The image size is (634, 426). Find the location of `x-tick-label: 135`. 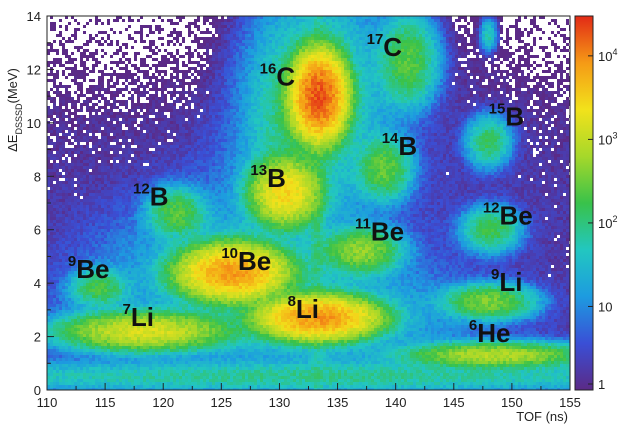

x-tick-label: 135 is located at coordinates (338, 402).